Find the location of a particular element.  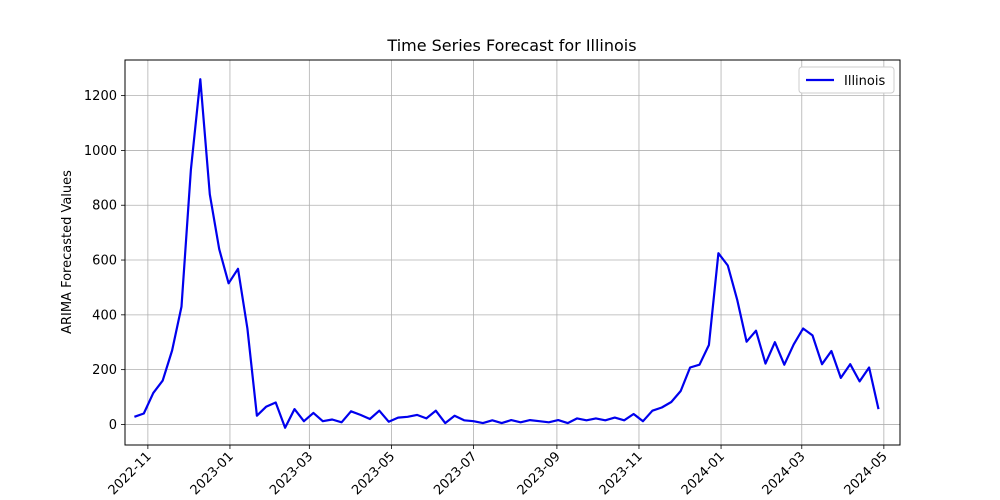

x-tick-label: 2023-11 is located at coordinates (621, 473).